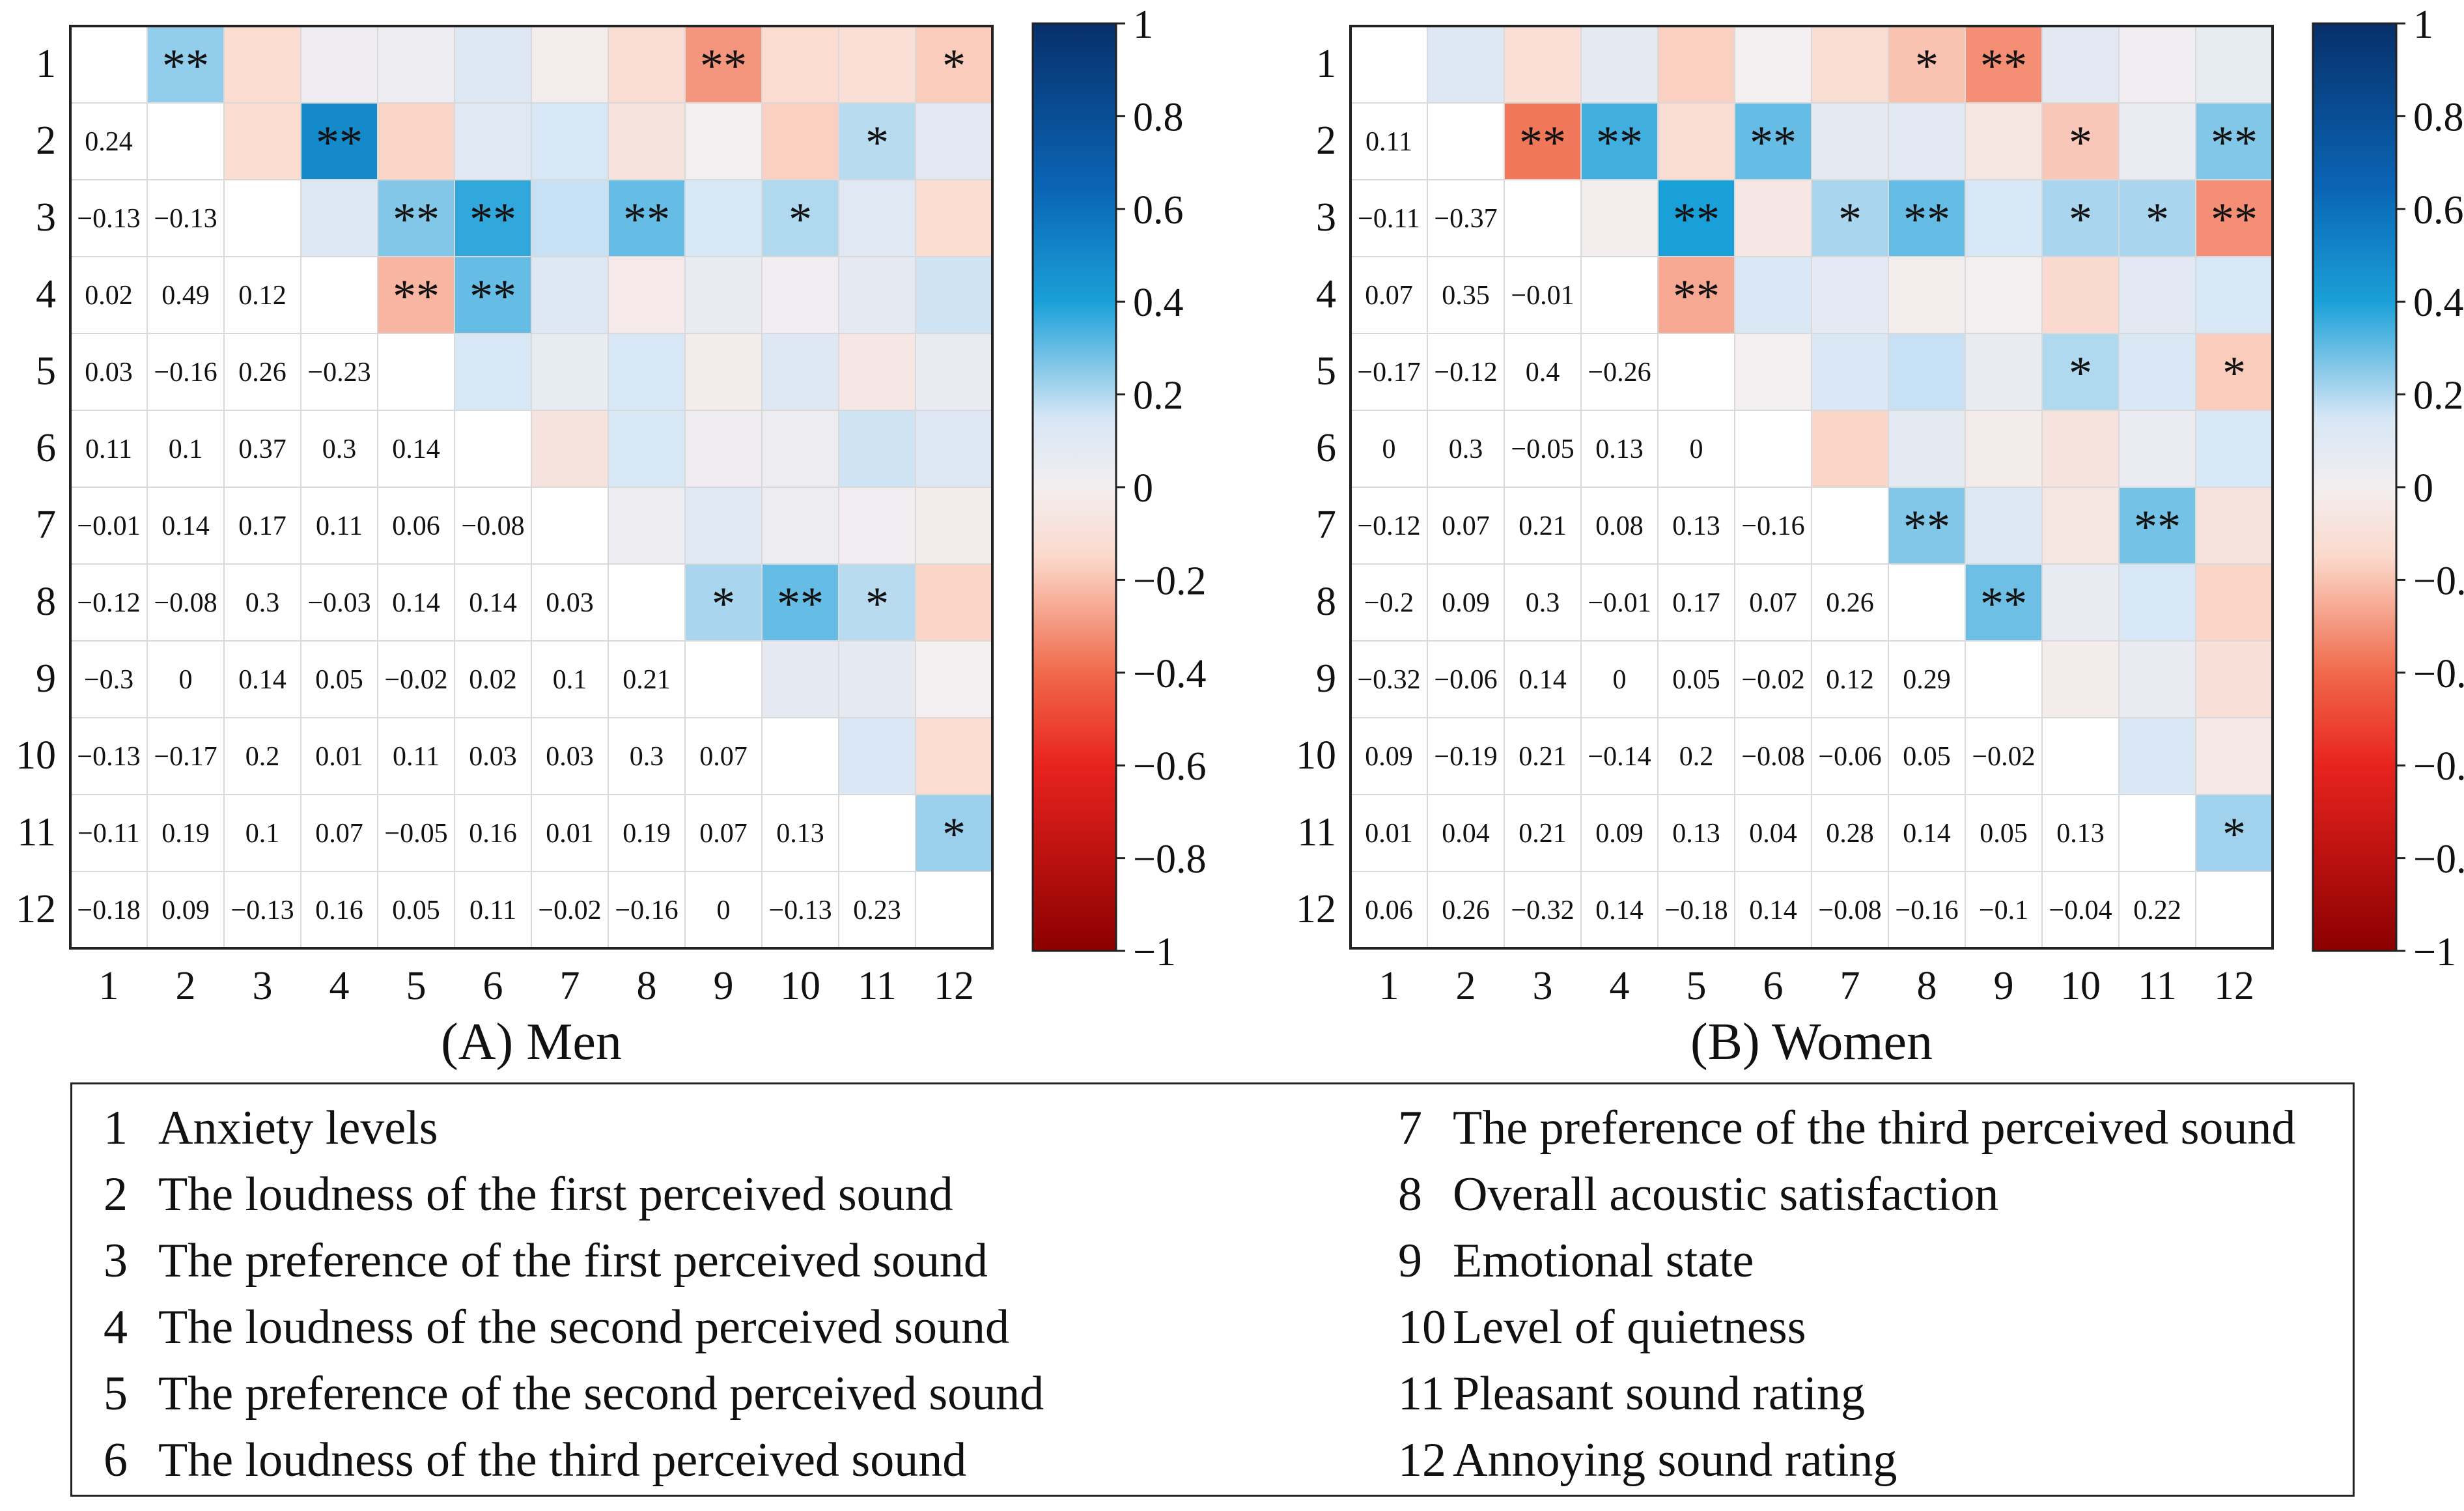 This screenshot has width=2464, height=1511. What do you see at coordinates (1154, 952) in the screenshot?
I see `colorbar-tick-label-10: −1` at bounding box center [1154, 952].